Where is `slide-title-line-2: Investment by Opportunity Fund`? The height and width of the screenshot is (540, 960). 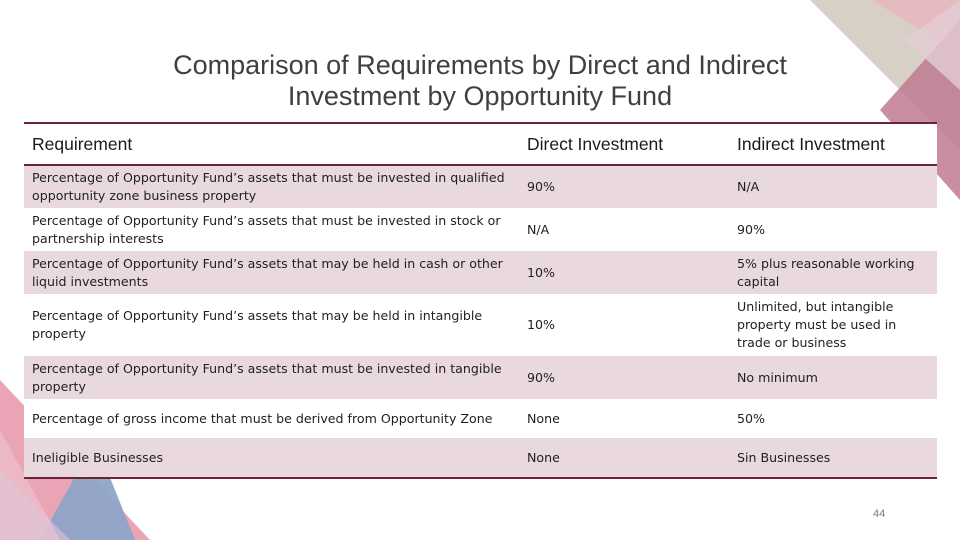 slide-title-line-2: Investment by Opportunity Fund is located at coordinates (480, 96).